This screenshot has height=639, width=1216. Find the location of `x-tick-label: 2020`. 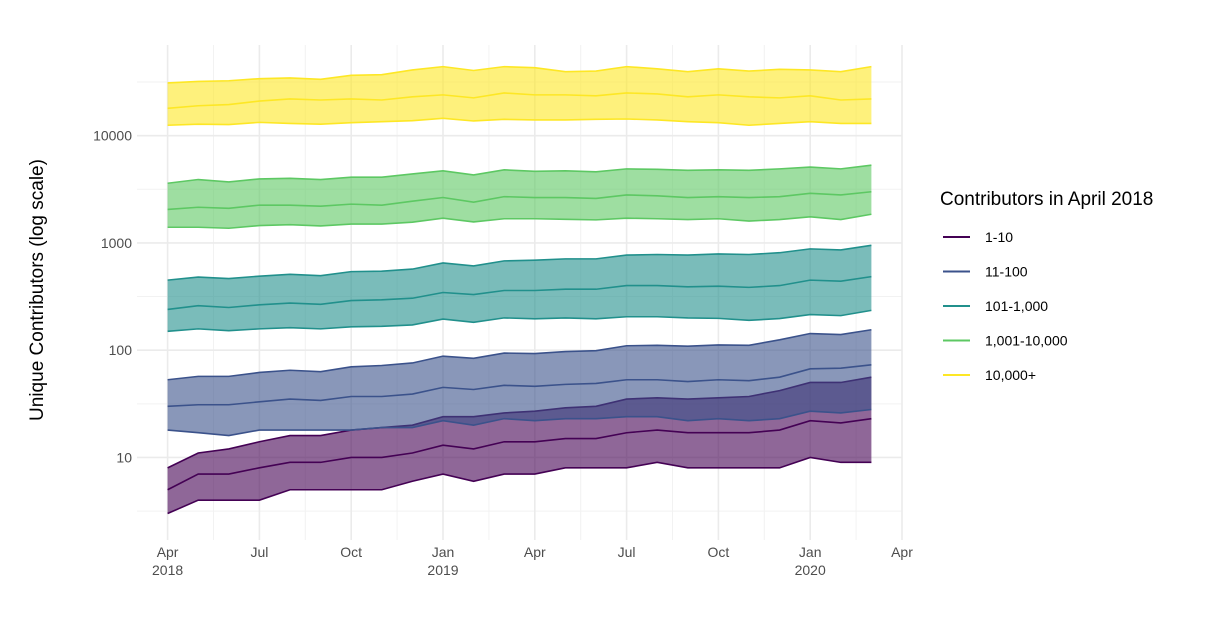

x-tick-label: 2020 is located at coordinates (810, 570).